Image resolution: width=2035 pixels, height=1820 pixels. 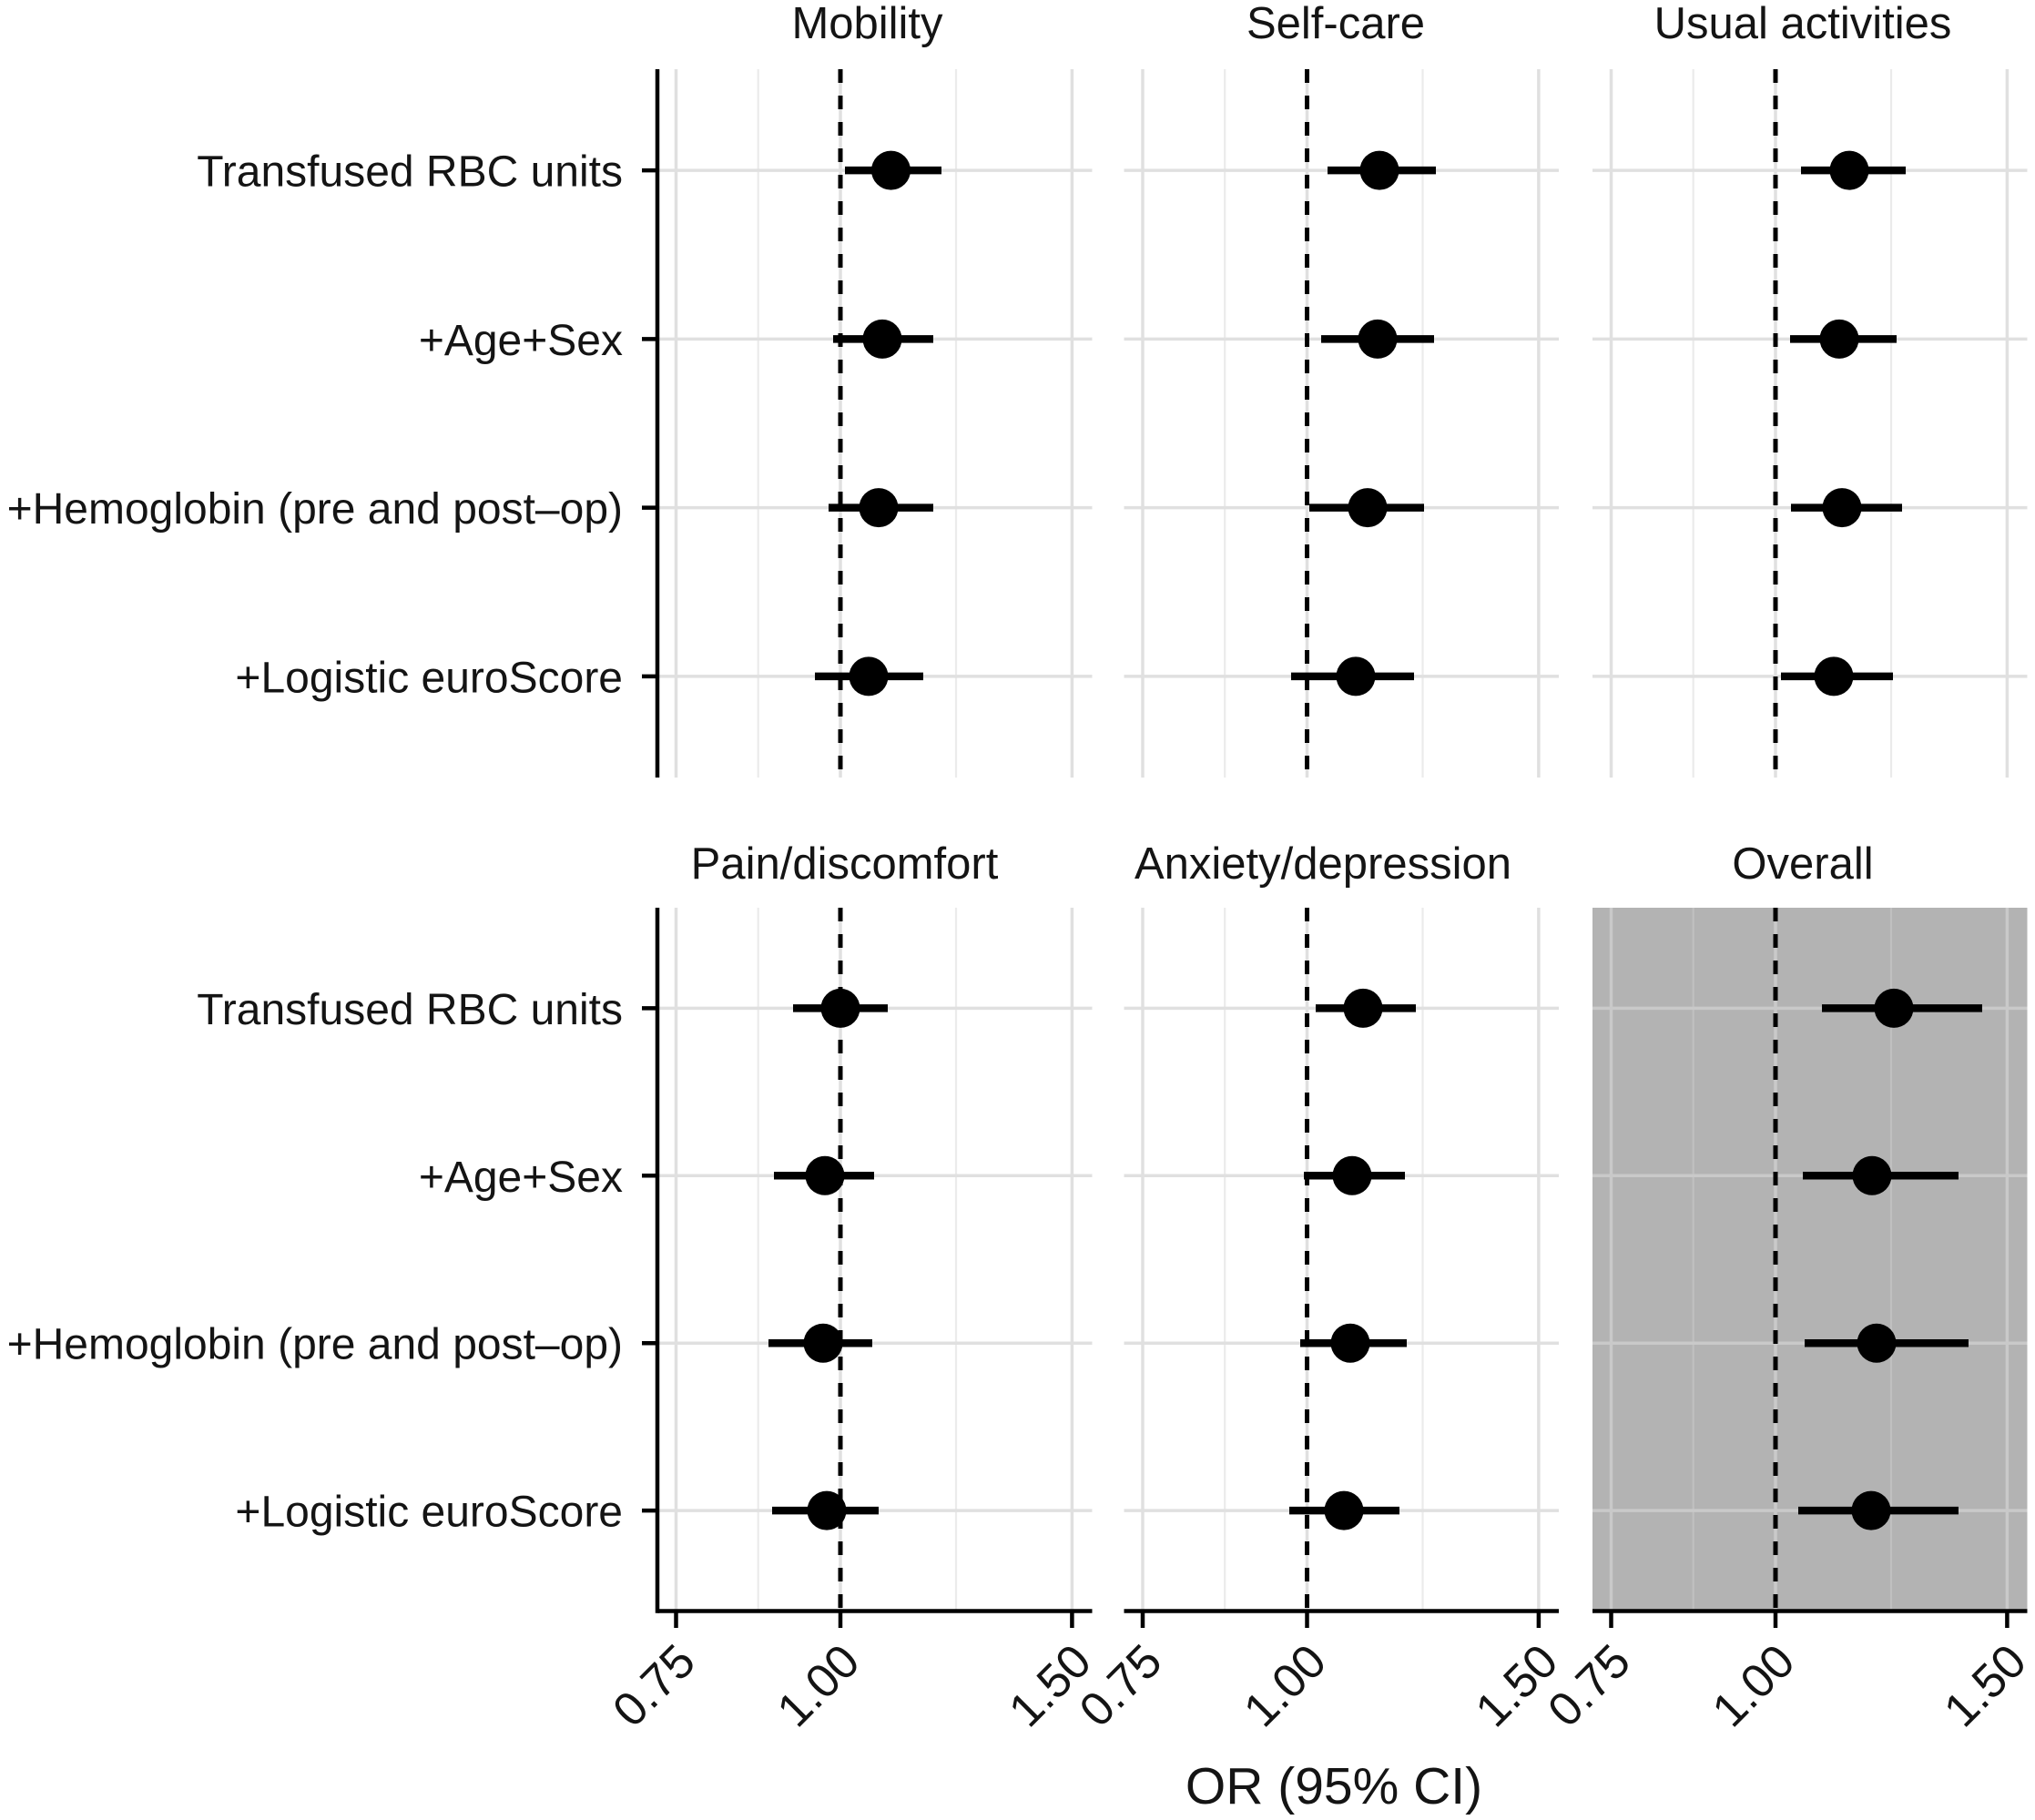 What do you see at coordinates (1803, 24) in the screenshot?
I see `svg-text: Usual activities` at bounding box center [1803, 24].